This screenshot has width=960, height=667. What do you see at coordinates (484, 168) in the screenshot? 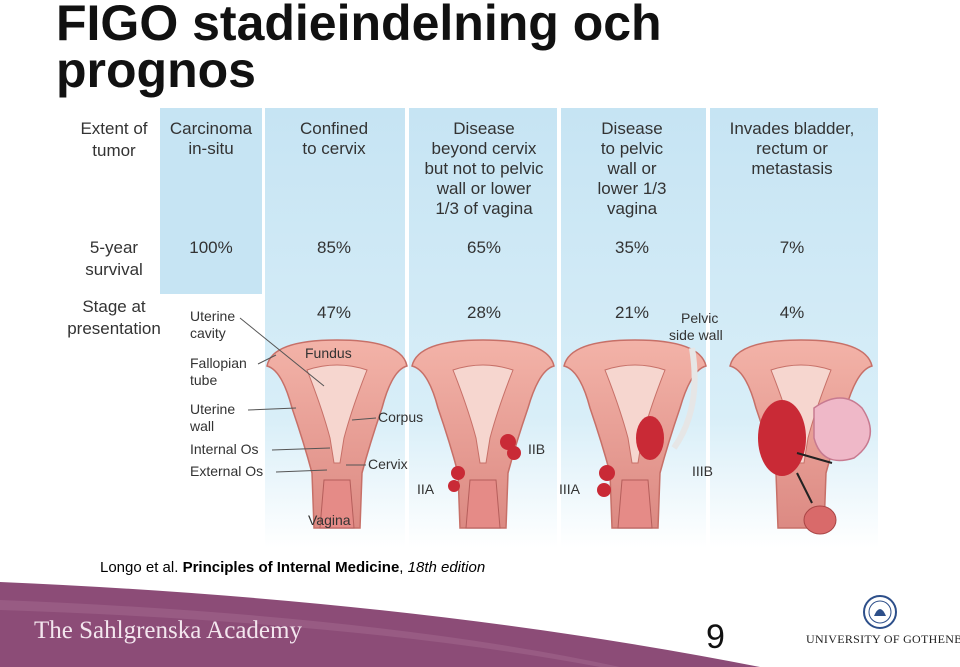
I see `svg-text: but not to pelvic` at bounding box center [484, 168].